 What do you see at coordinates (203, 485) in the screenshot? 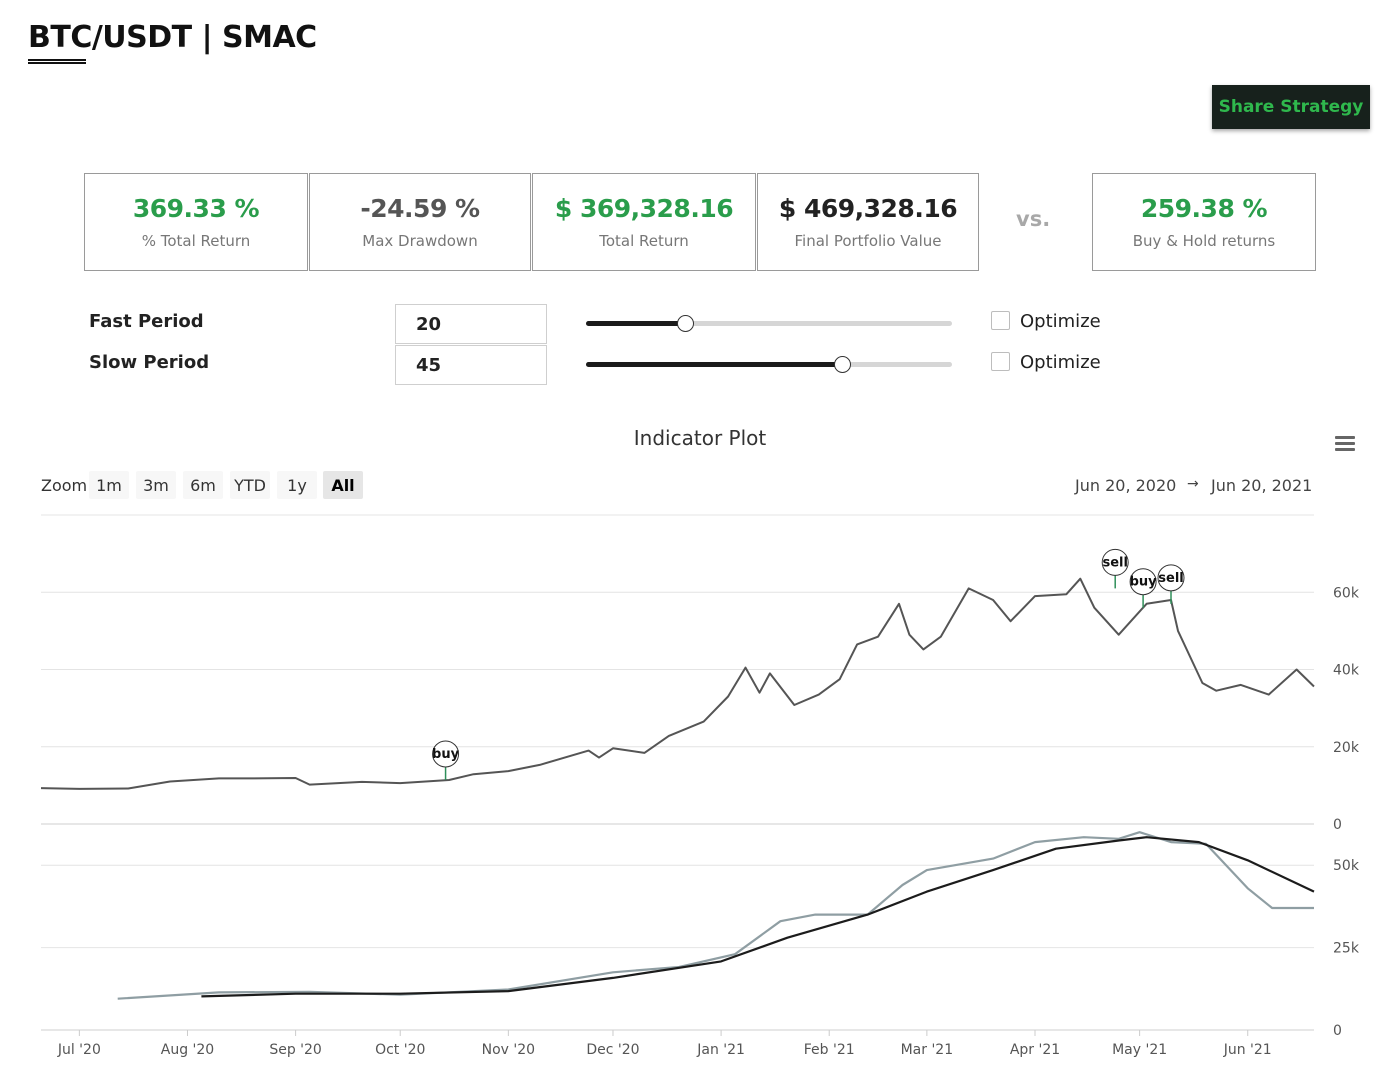
I see `zoom-button-6m: 6m` at bounding box center [203, 485].